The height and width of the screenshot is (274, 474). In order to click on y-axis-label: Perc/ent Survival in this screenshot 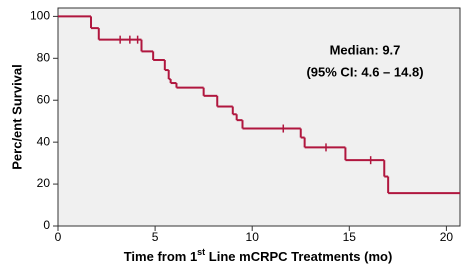, I will do `click(16, 117)`.